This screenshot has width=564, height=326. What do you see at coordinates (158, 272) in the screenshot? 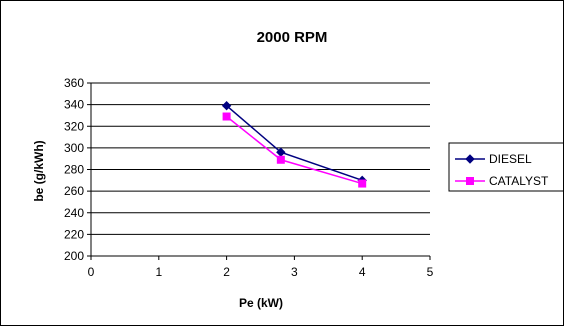
I see `x-tick-label: 1` at bounding box center [158, 272].